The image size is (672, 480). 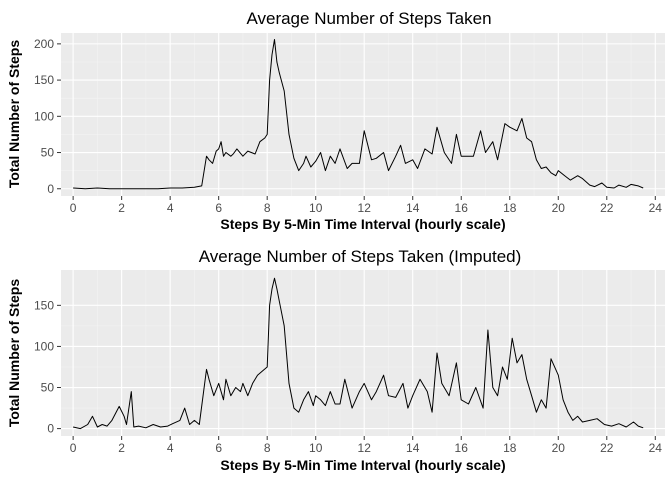 What do you see at coordinates (73, 208) in the screenshot?
I see `chart-1-x-tick-label: 0` at bounding box center [73, 208].